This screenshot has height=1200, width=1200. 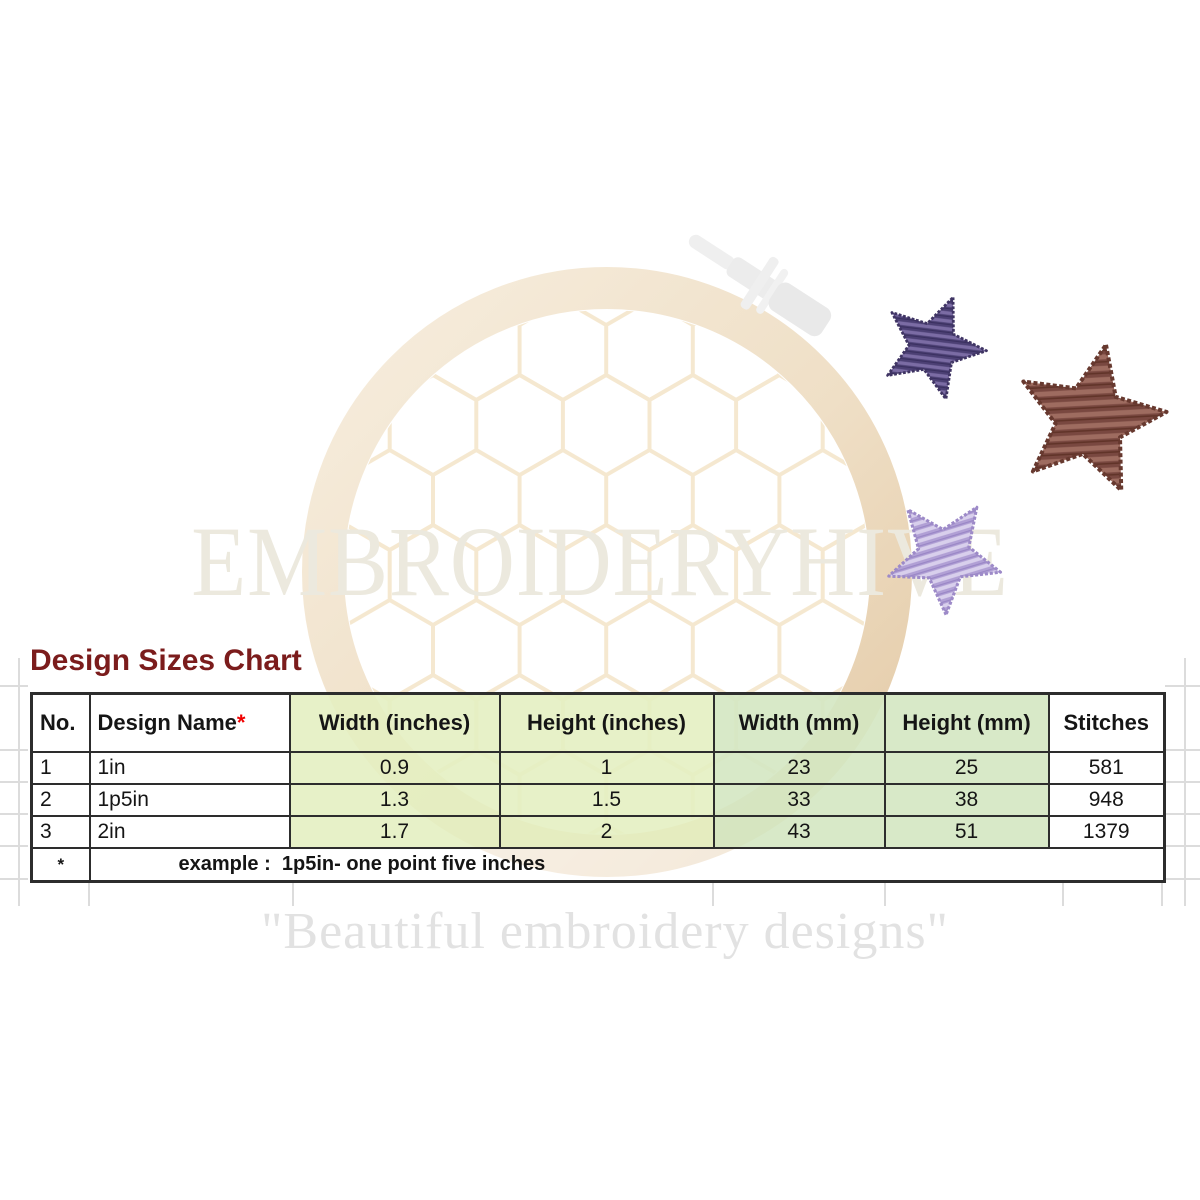 I want to click on cell-design-name: 2in, so click(x=189, y=832).